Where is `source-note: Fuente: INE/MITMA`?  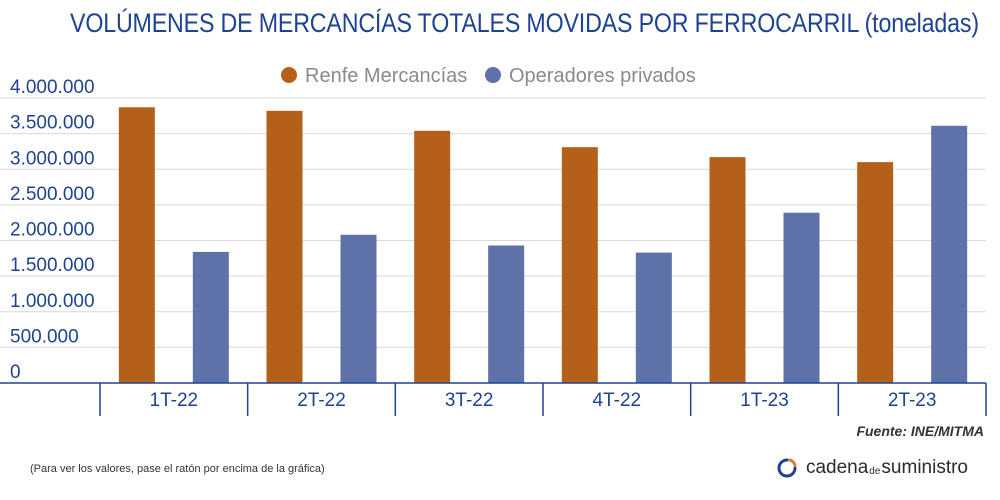 source-note: Fuente: INE/MITMA is located at coordinates (920, 431).